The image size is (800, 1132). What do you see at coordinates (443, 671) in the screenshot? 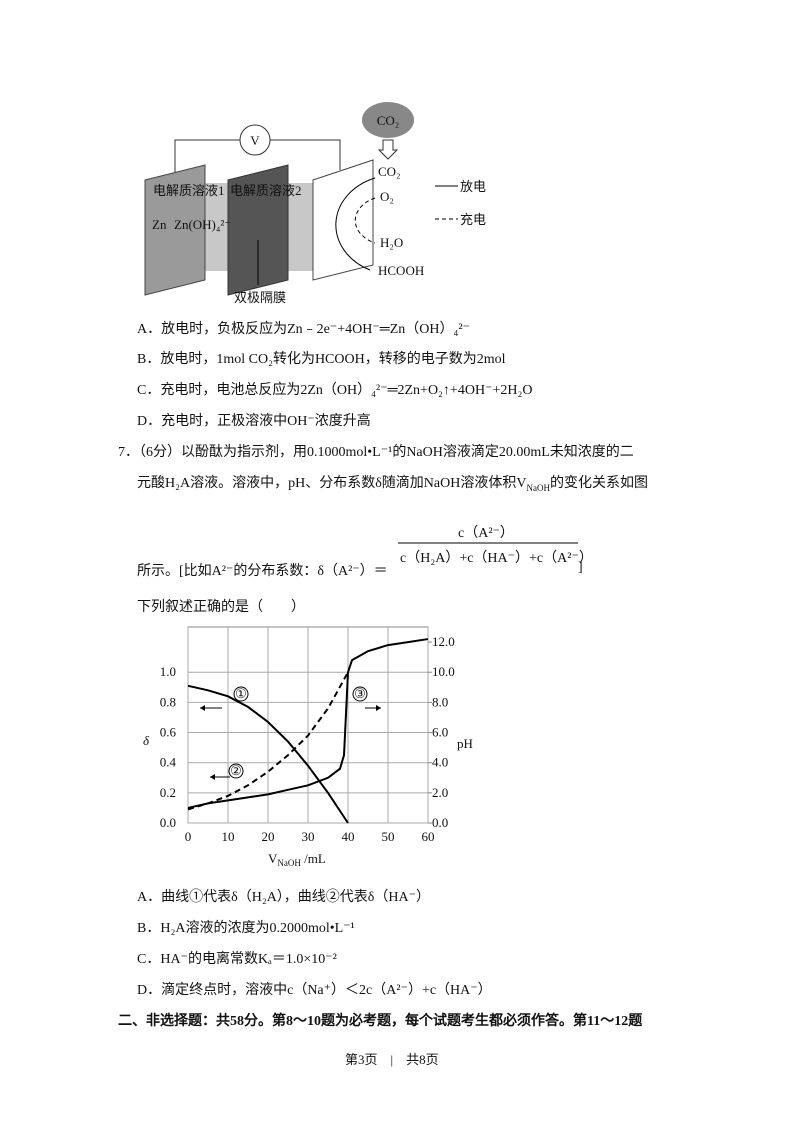
I see `y2-tick-label: 10.0` at bounding box center [443, 671].